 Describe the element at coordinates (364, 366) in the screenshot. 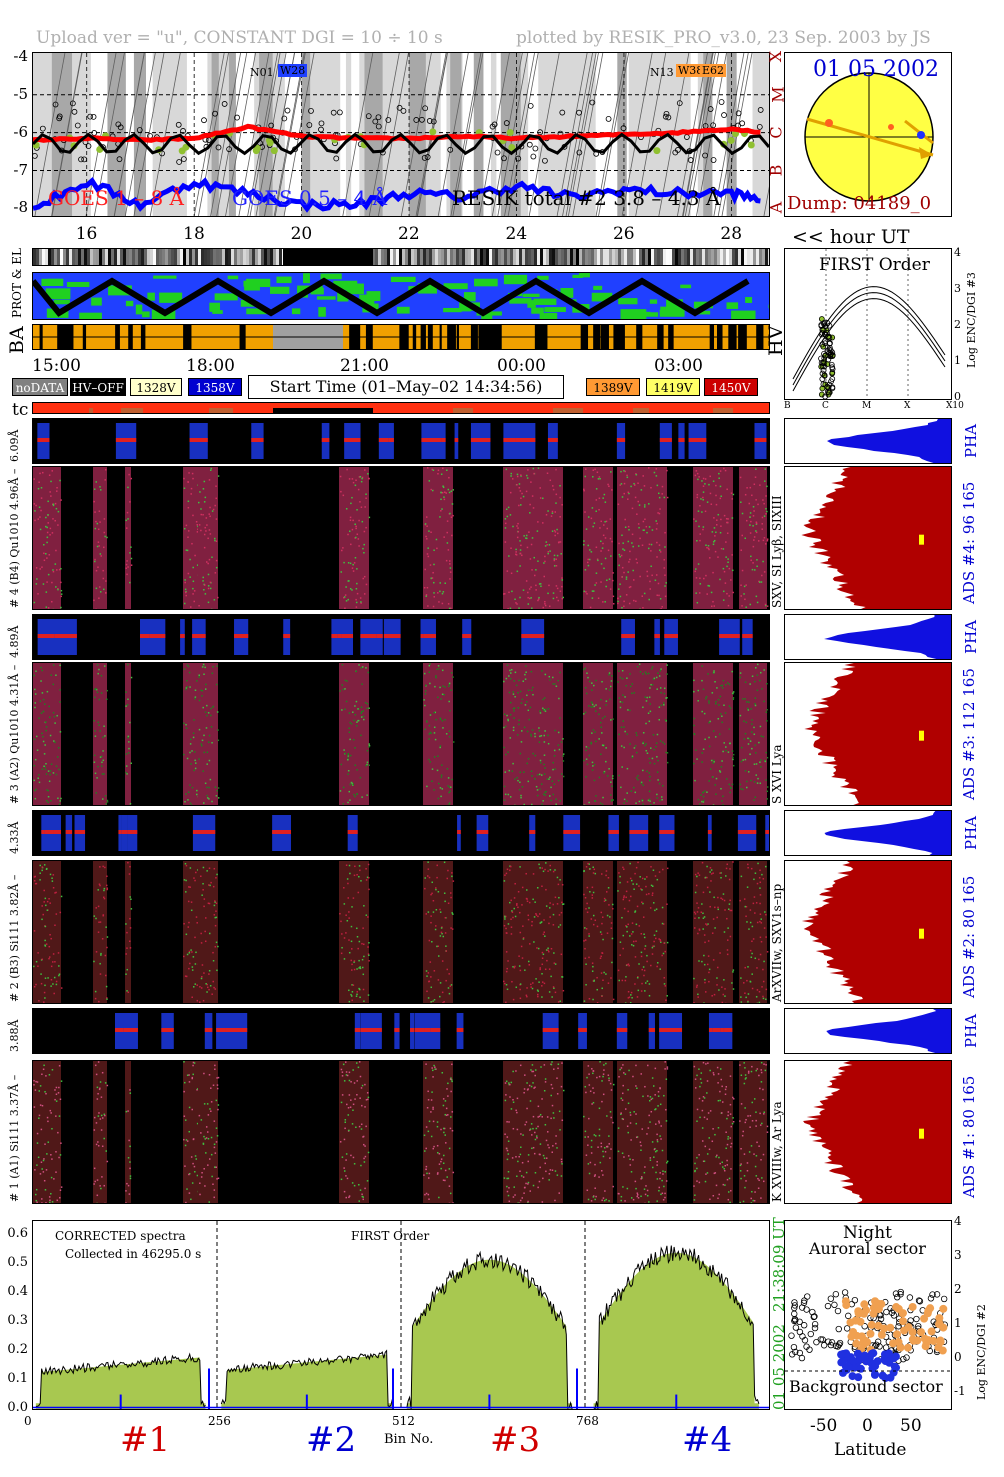

I see `orbit-time-tick: 21:00` at that location.